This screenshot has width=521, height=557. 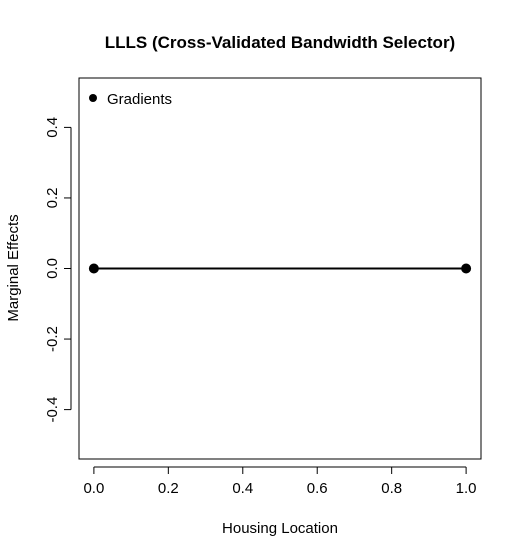 What do you see at coordinates (280, 481) in the screenshot?
I see `x-axis: 0.0 0.2 0.4 0.6 0.8 1.0` at bounding box center [280, 481].